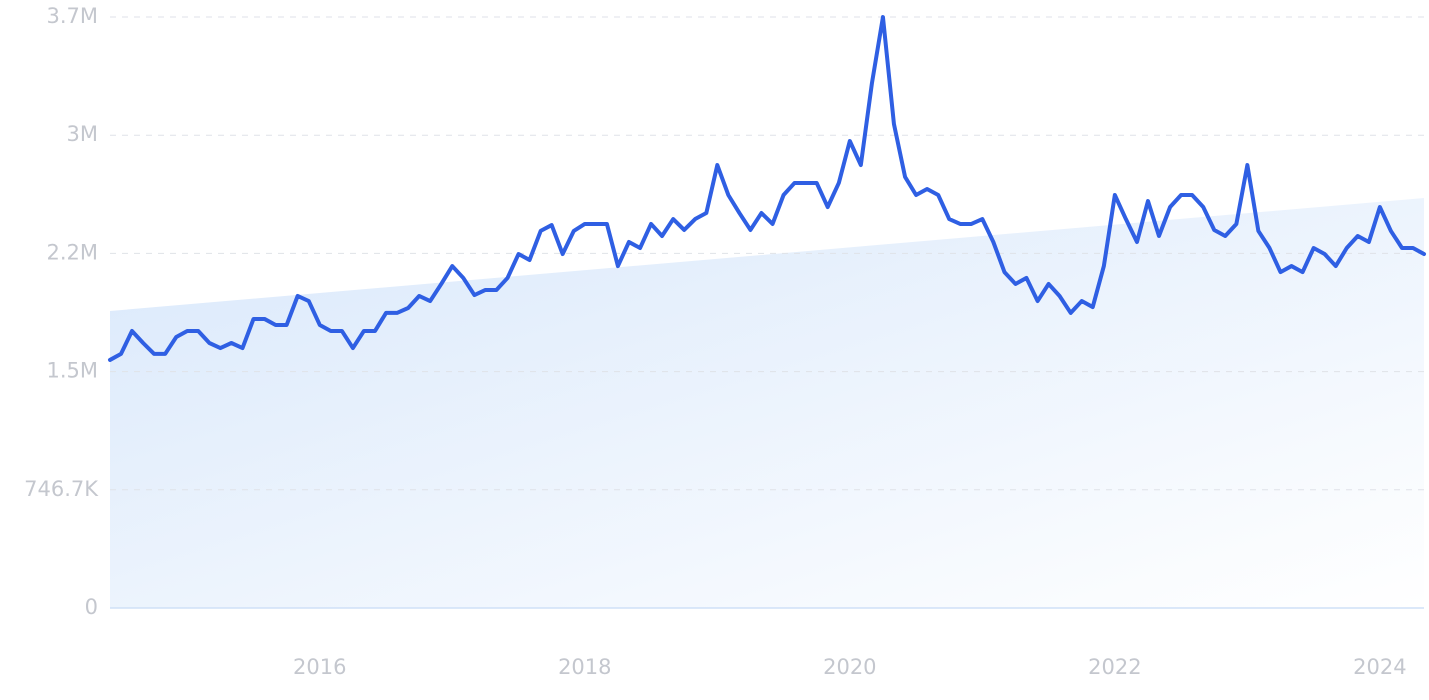  What do you see at coordinates (72, 252) in the screenshot?
I see `y-tick-label: 2.2M` at bounding box center [72, 252].